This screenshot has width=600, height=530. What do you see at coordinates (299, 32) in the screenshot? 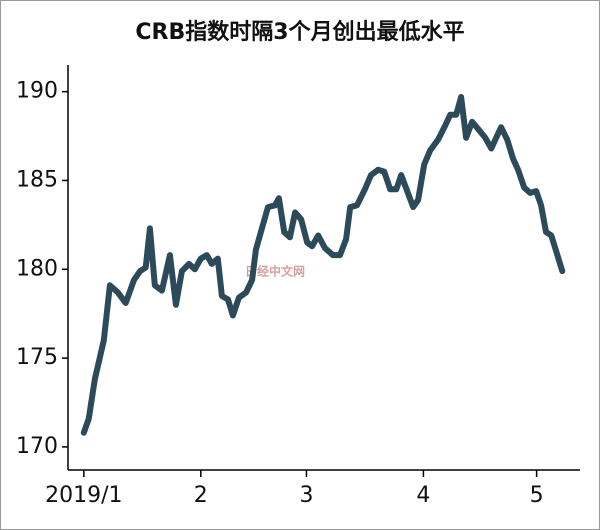
I see `chart-title: CRB指数时隔3个月创出最低水平` at bounding box center [299, 32].